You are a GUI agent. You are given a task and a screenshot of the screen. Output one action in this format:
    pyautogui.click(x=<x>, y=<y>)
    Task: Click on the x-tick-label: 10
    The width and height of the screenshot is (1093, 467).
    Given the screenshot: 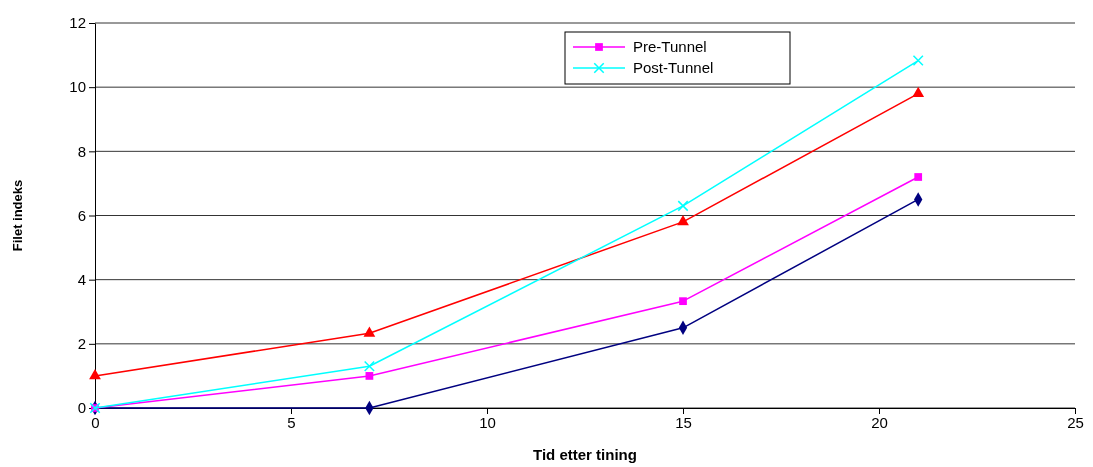 What is the action you would take?
    pyautogui.click(x=487, y=422)
    